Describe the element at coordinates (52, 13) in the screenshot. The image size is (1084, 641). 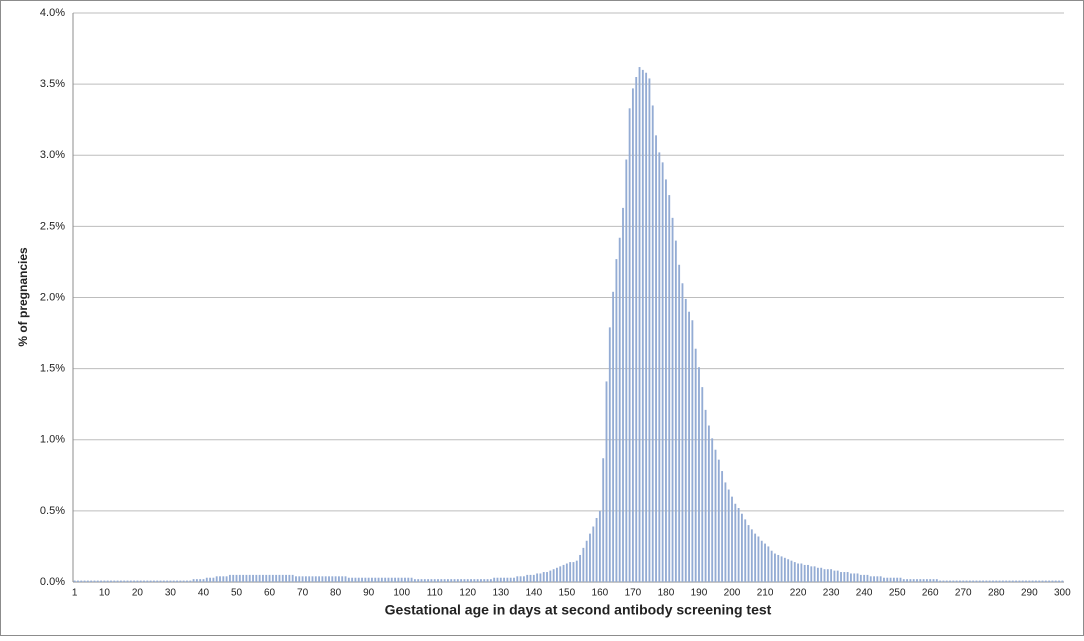
I see `y-tick-label: 4.0%` at that location.